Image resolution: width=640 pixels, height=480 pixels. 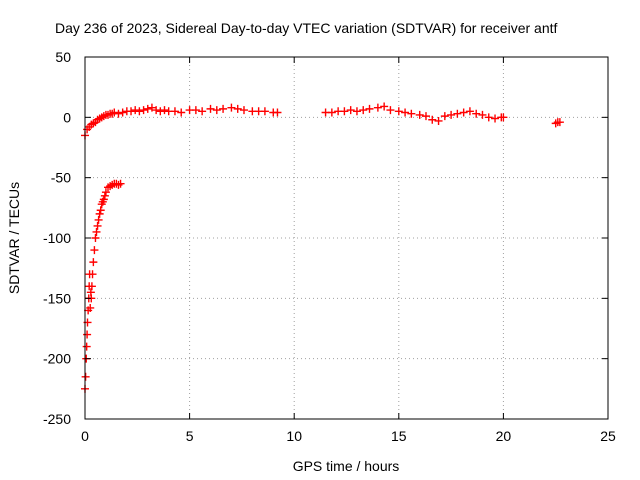 What do you see at coordinates (14, 238) in the screenshot?
I see `y-axis-title: SDTVAR / TECUs` at bounding box center [14, 238].